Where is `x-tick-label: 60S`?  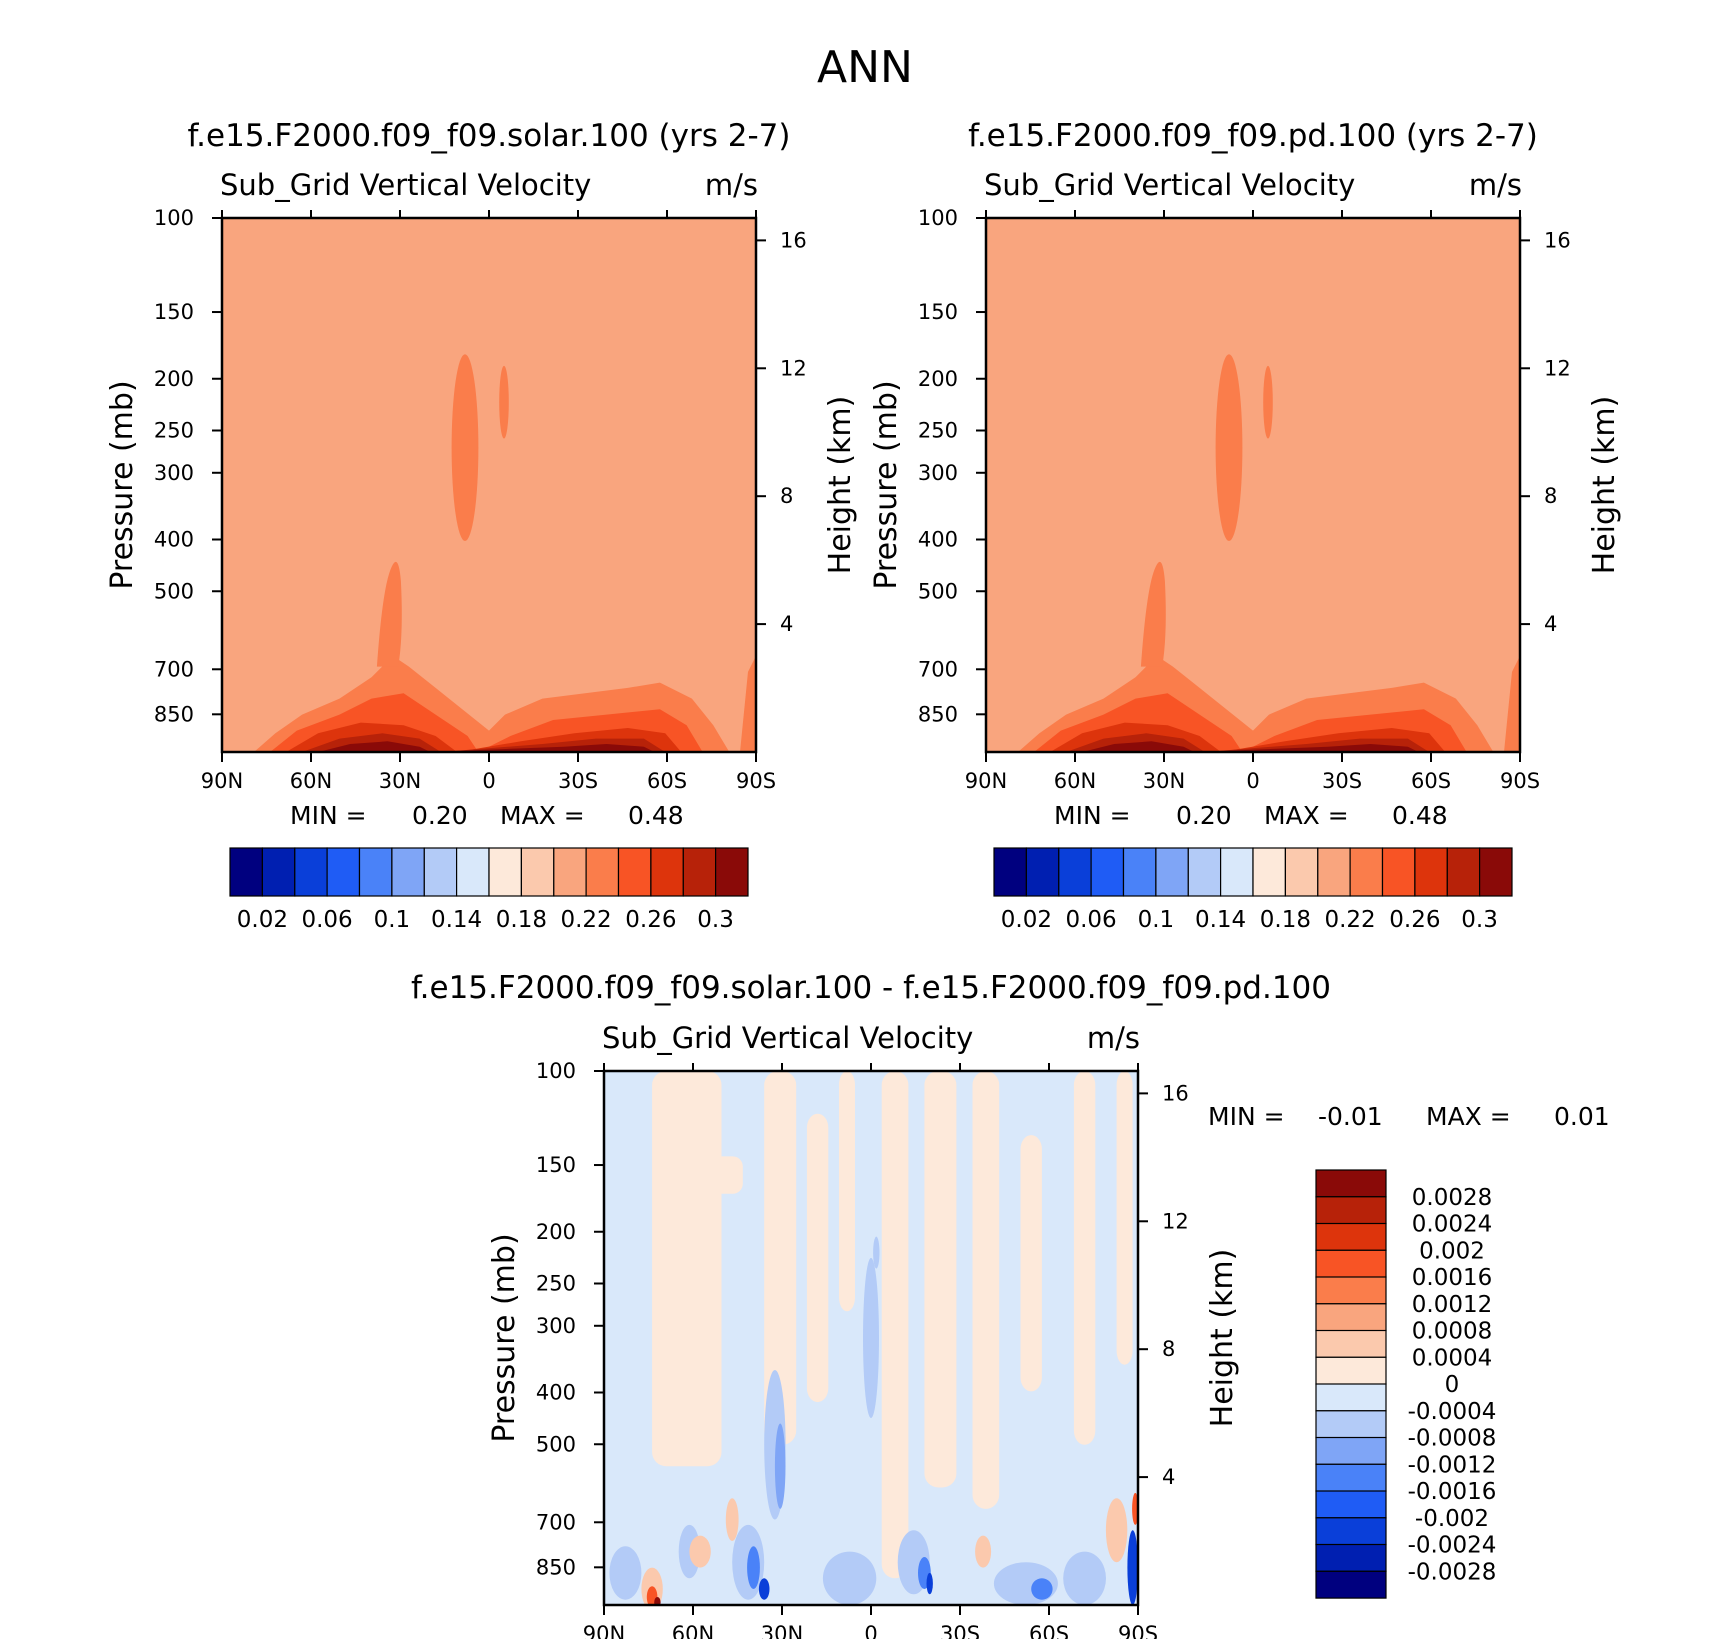 x-tick-label: 60S is located at coordinates (1431, 781).